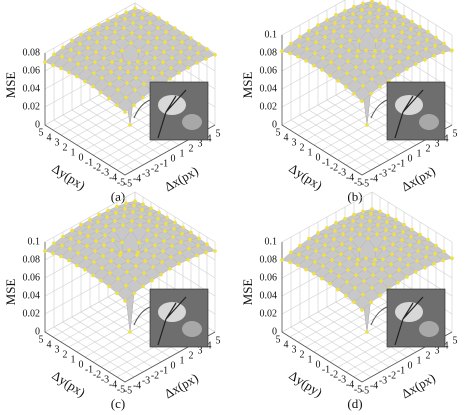  Describe the element at coordinates (354, 196) in the screenshot. I see `panel-label: (b)` at that location.